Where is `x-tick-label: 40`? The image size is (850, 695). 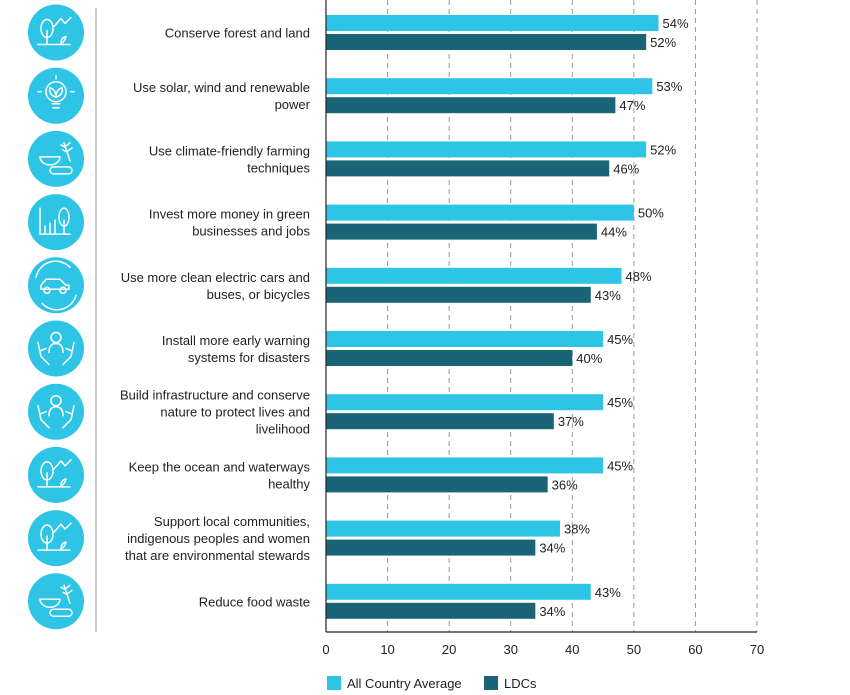 x-tick-label: 40 is located at coordinates (572, 649).